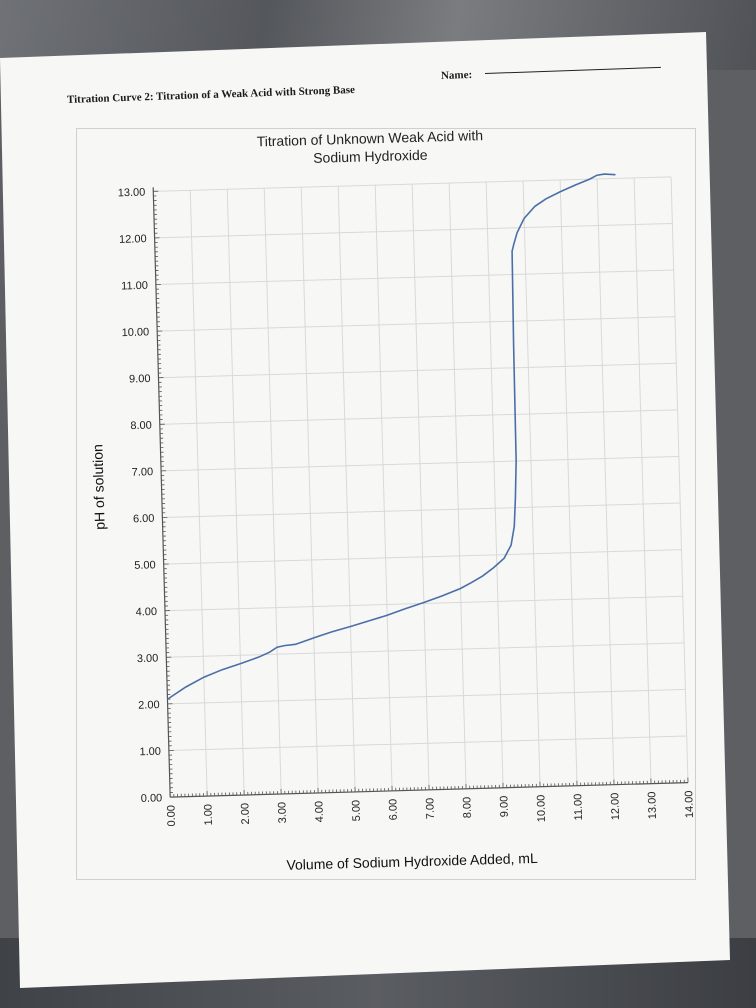 This screenshot has width=756, height=1008. What do you see at coordinates (144, 519) in the screenshot?
I see `y-tick-label: 6.00` at bounding box center [144, 519].